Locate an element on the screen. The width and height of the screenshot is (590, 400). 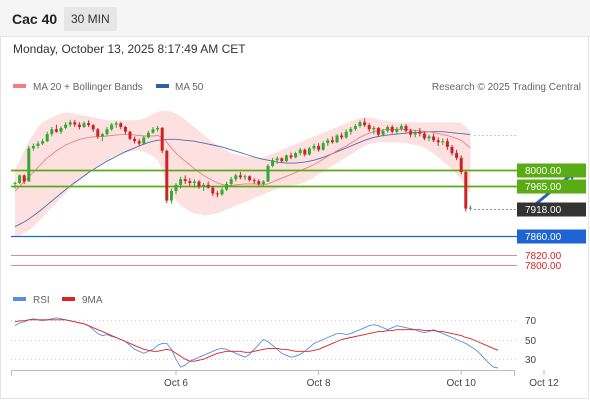
x-tick-label: Oct 8 is located at coordinates (319, 383).